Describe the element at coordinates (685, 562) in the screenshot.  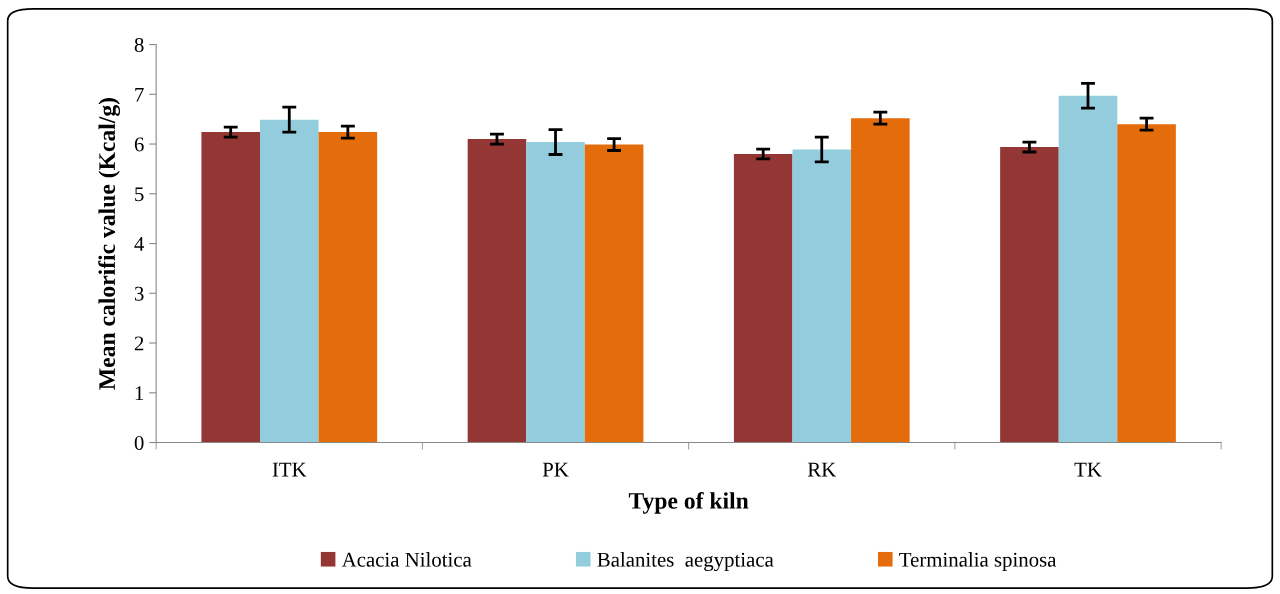
I see `legend-label: Balanites aegyptiaca` at that location.